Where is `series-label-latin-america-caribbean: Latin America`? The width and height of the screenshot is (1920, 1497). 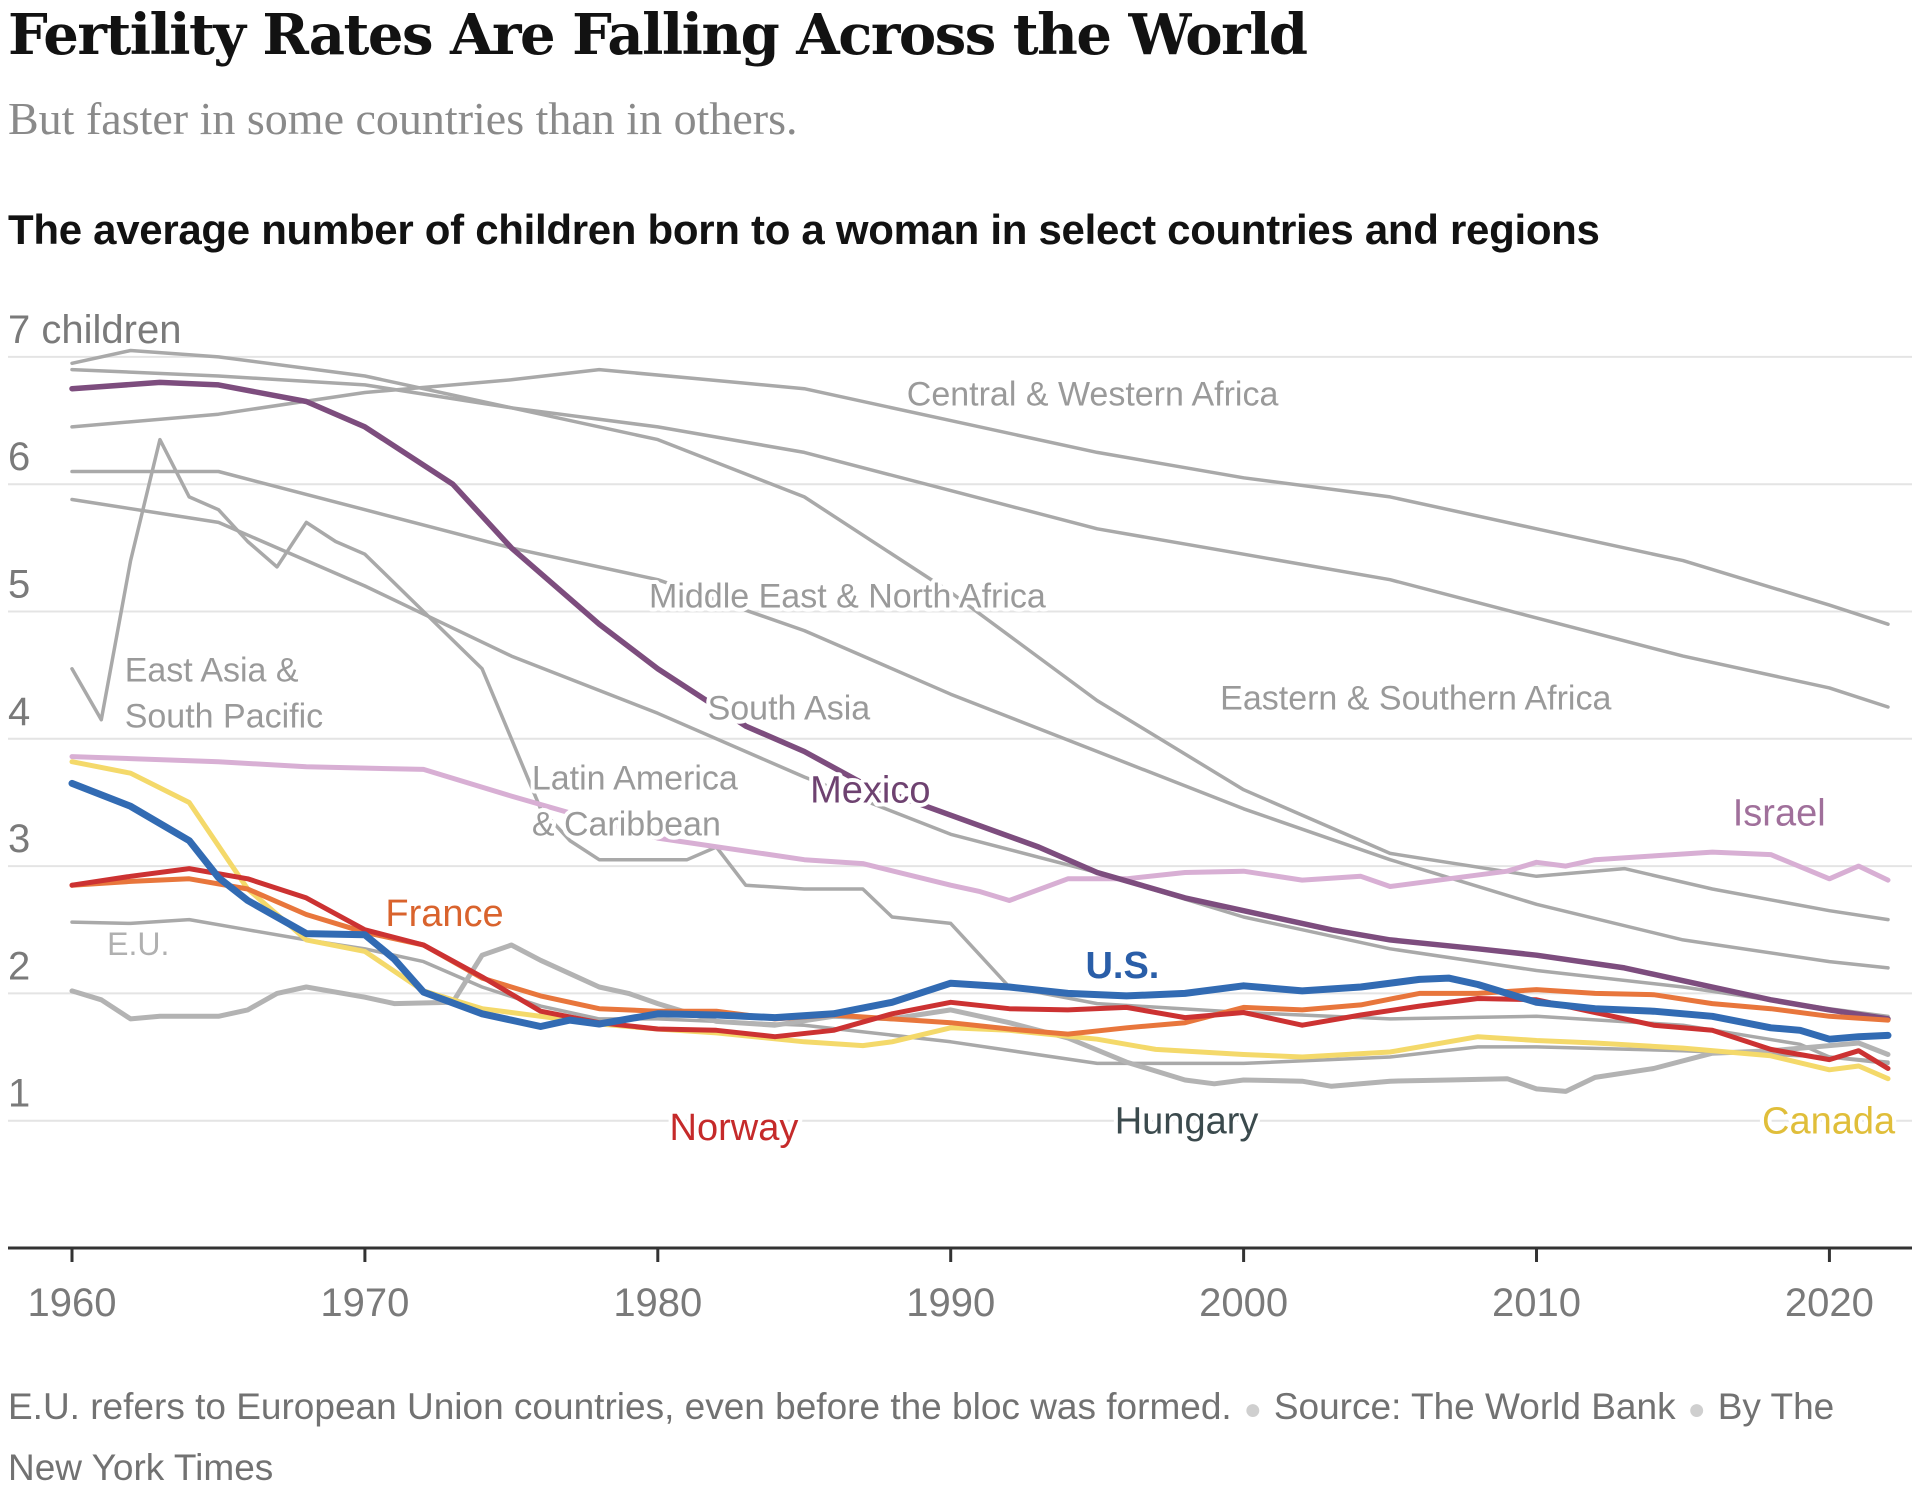
series-label-latin-america-caribbean: Latin America is located at coordinates (635, 779).